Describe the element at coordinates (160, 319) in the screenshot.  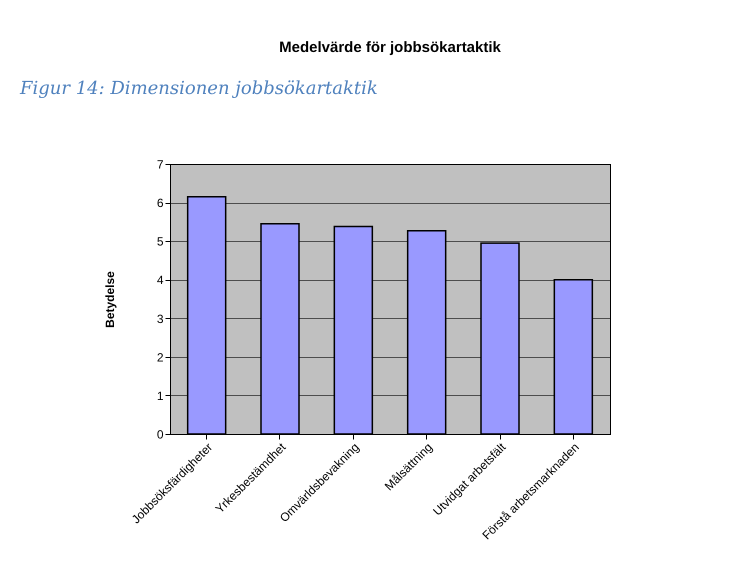
I see `y-tick-label: 3` at that location.